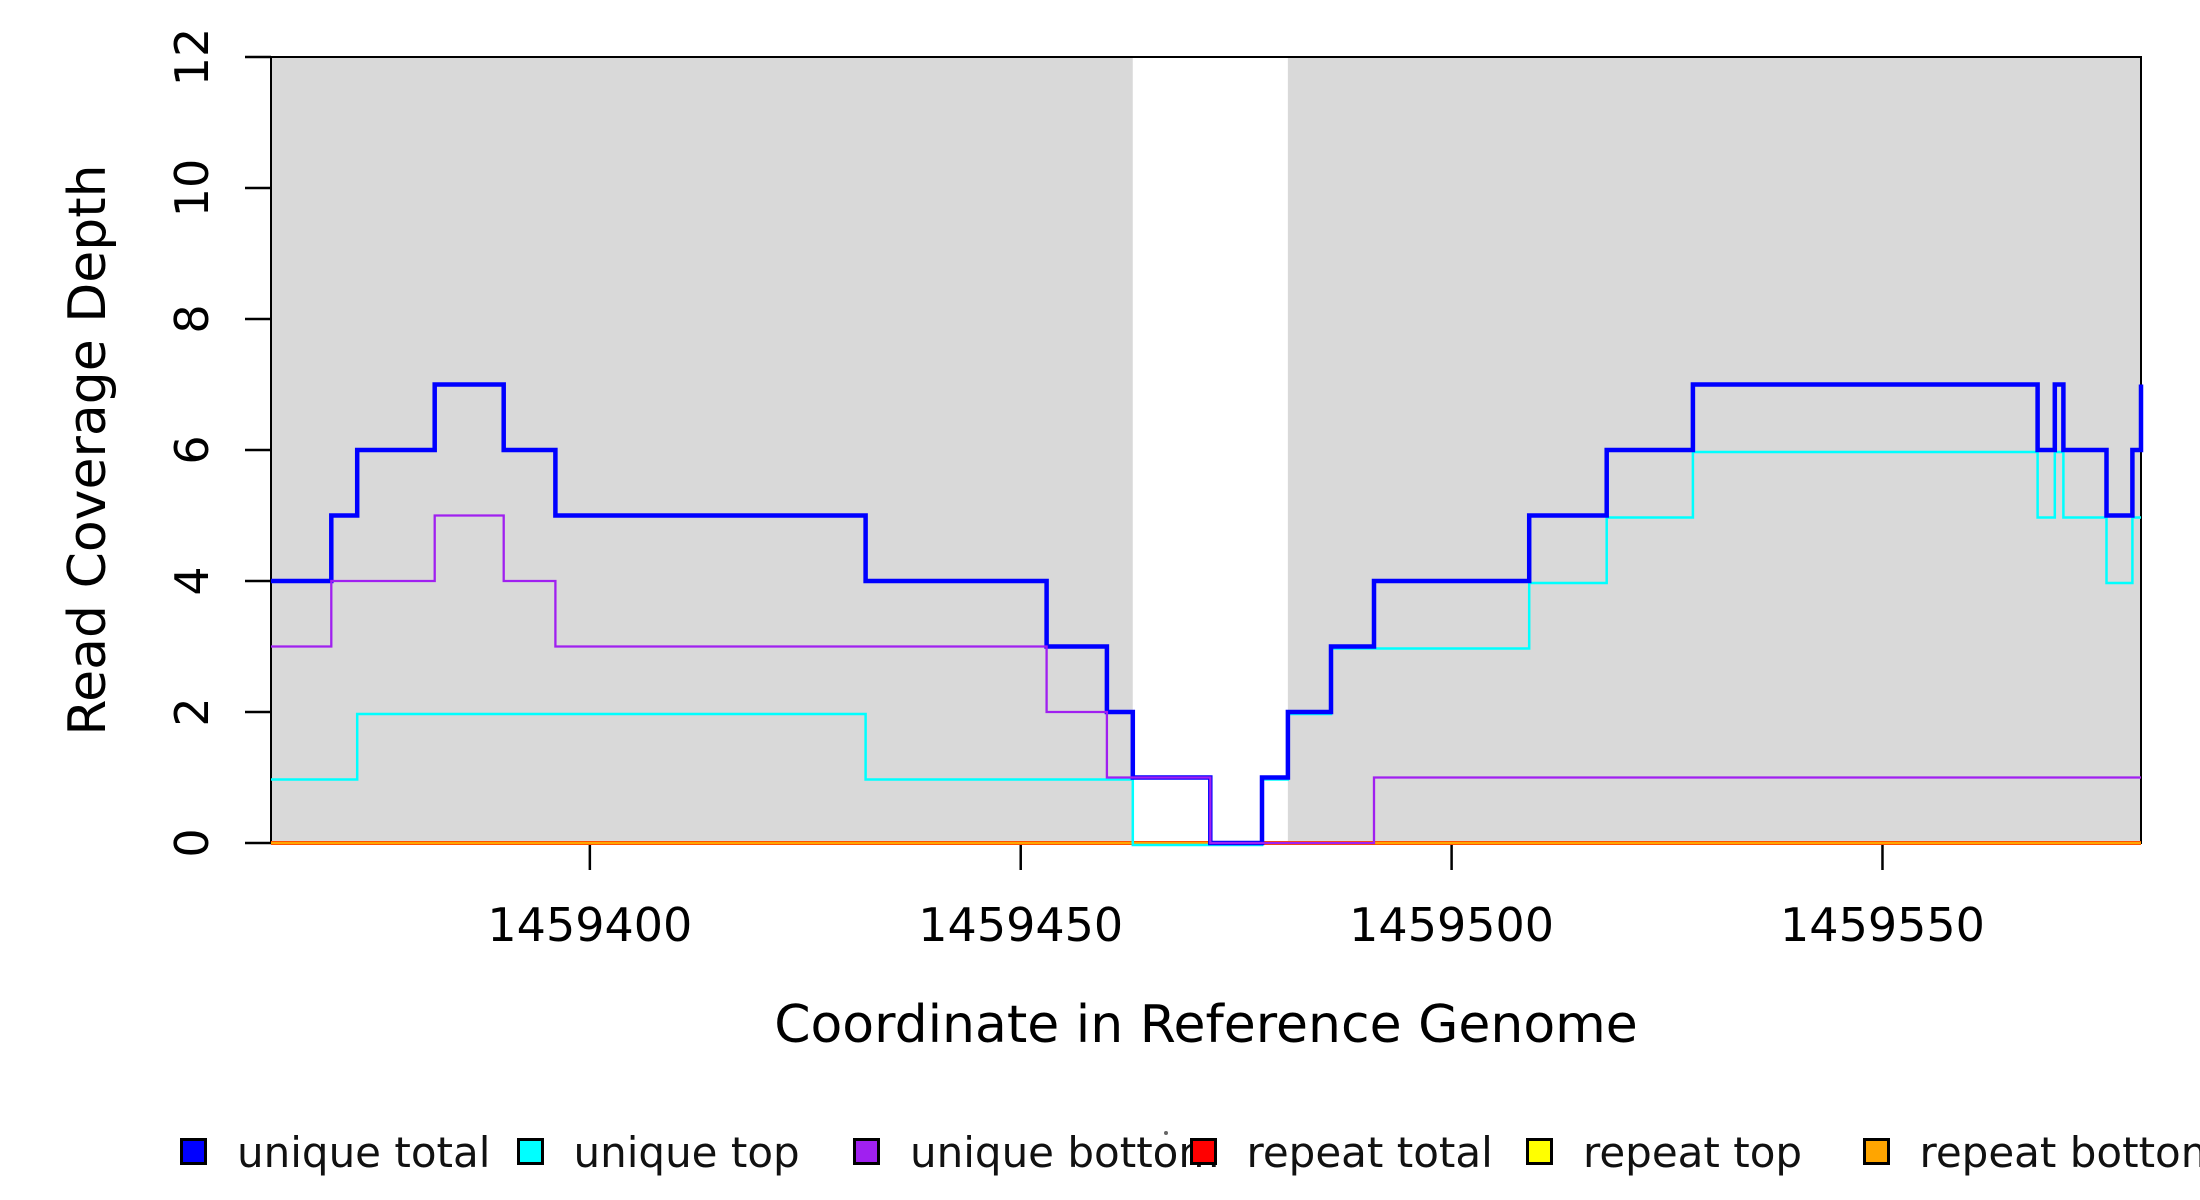 Image resolution: width=2200 pixels, height=1200 pixels. Describe the element at coordinates (1369, 1152) in the screenshot. I see `legend-label-repeat-total: repeat total` at that location.